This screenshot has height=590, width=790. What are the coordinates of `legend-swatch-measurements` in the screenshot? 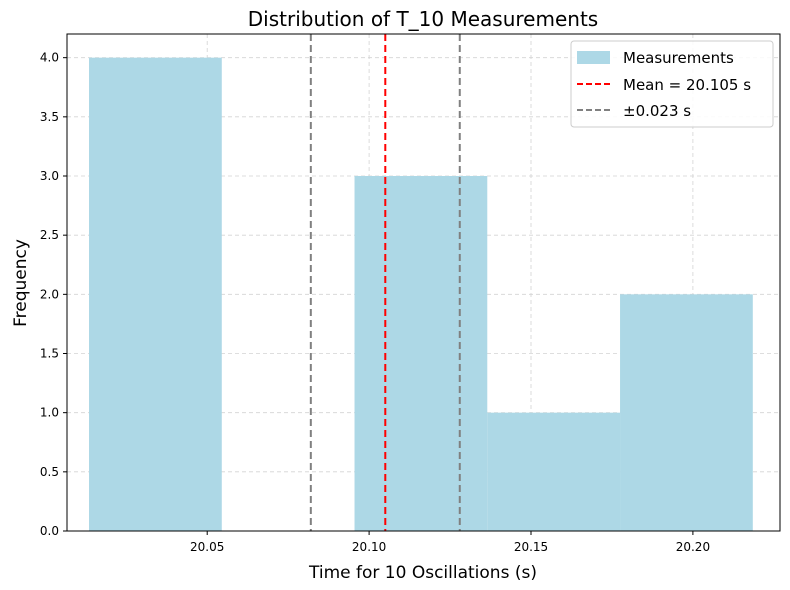 It's located at (593, 57).